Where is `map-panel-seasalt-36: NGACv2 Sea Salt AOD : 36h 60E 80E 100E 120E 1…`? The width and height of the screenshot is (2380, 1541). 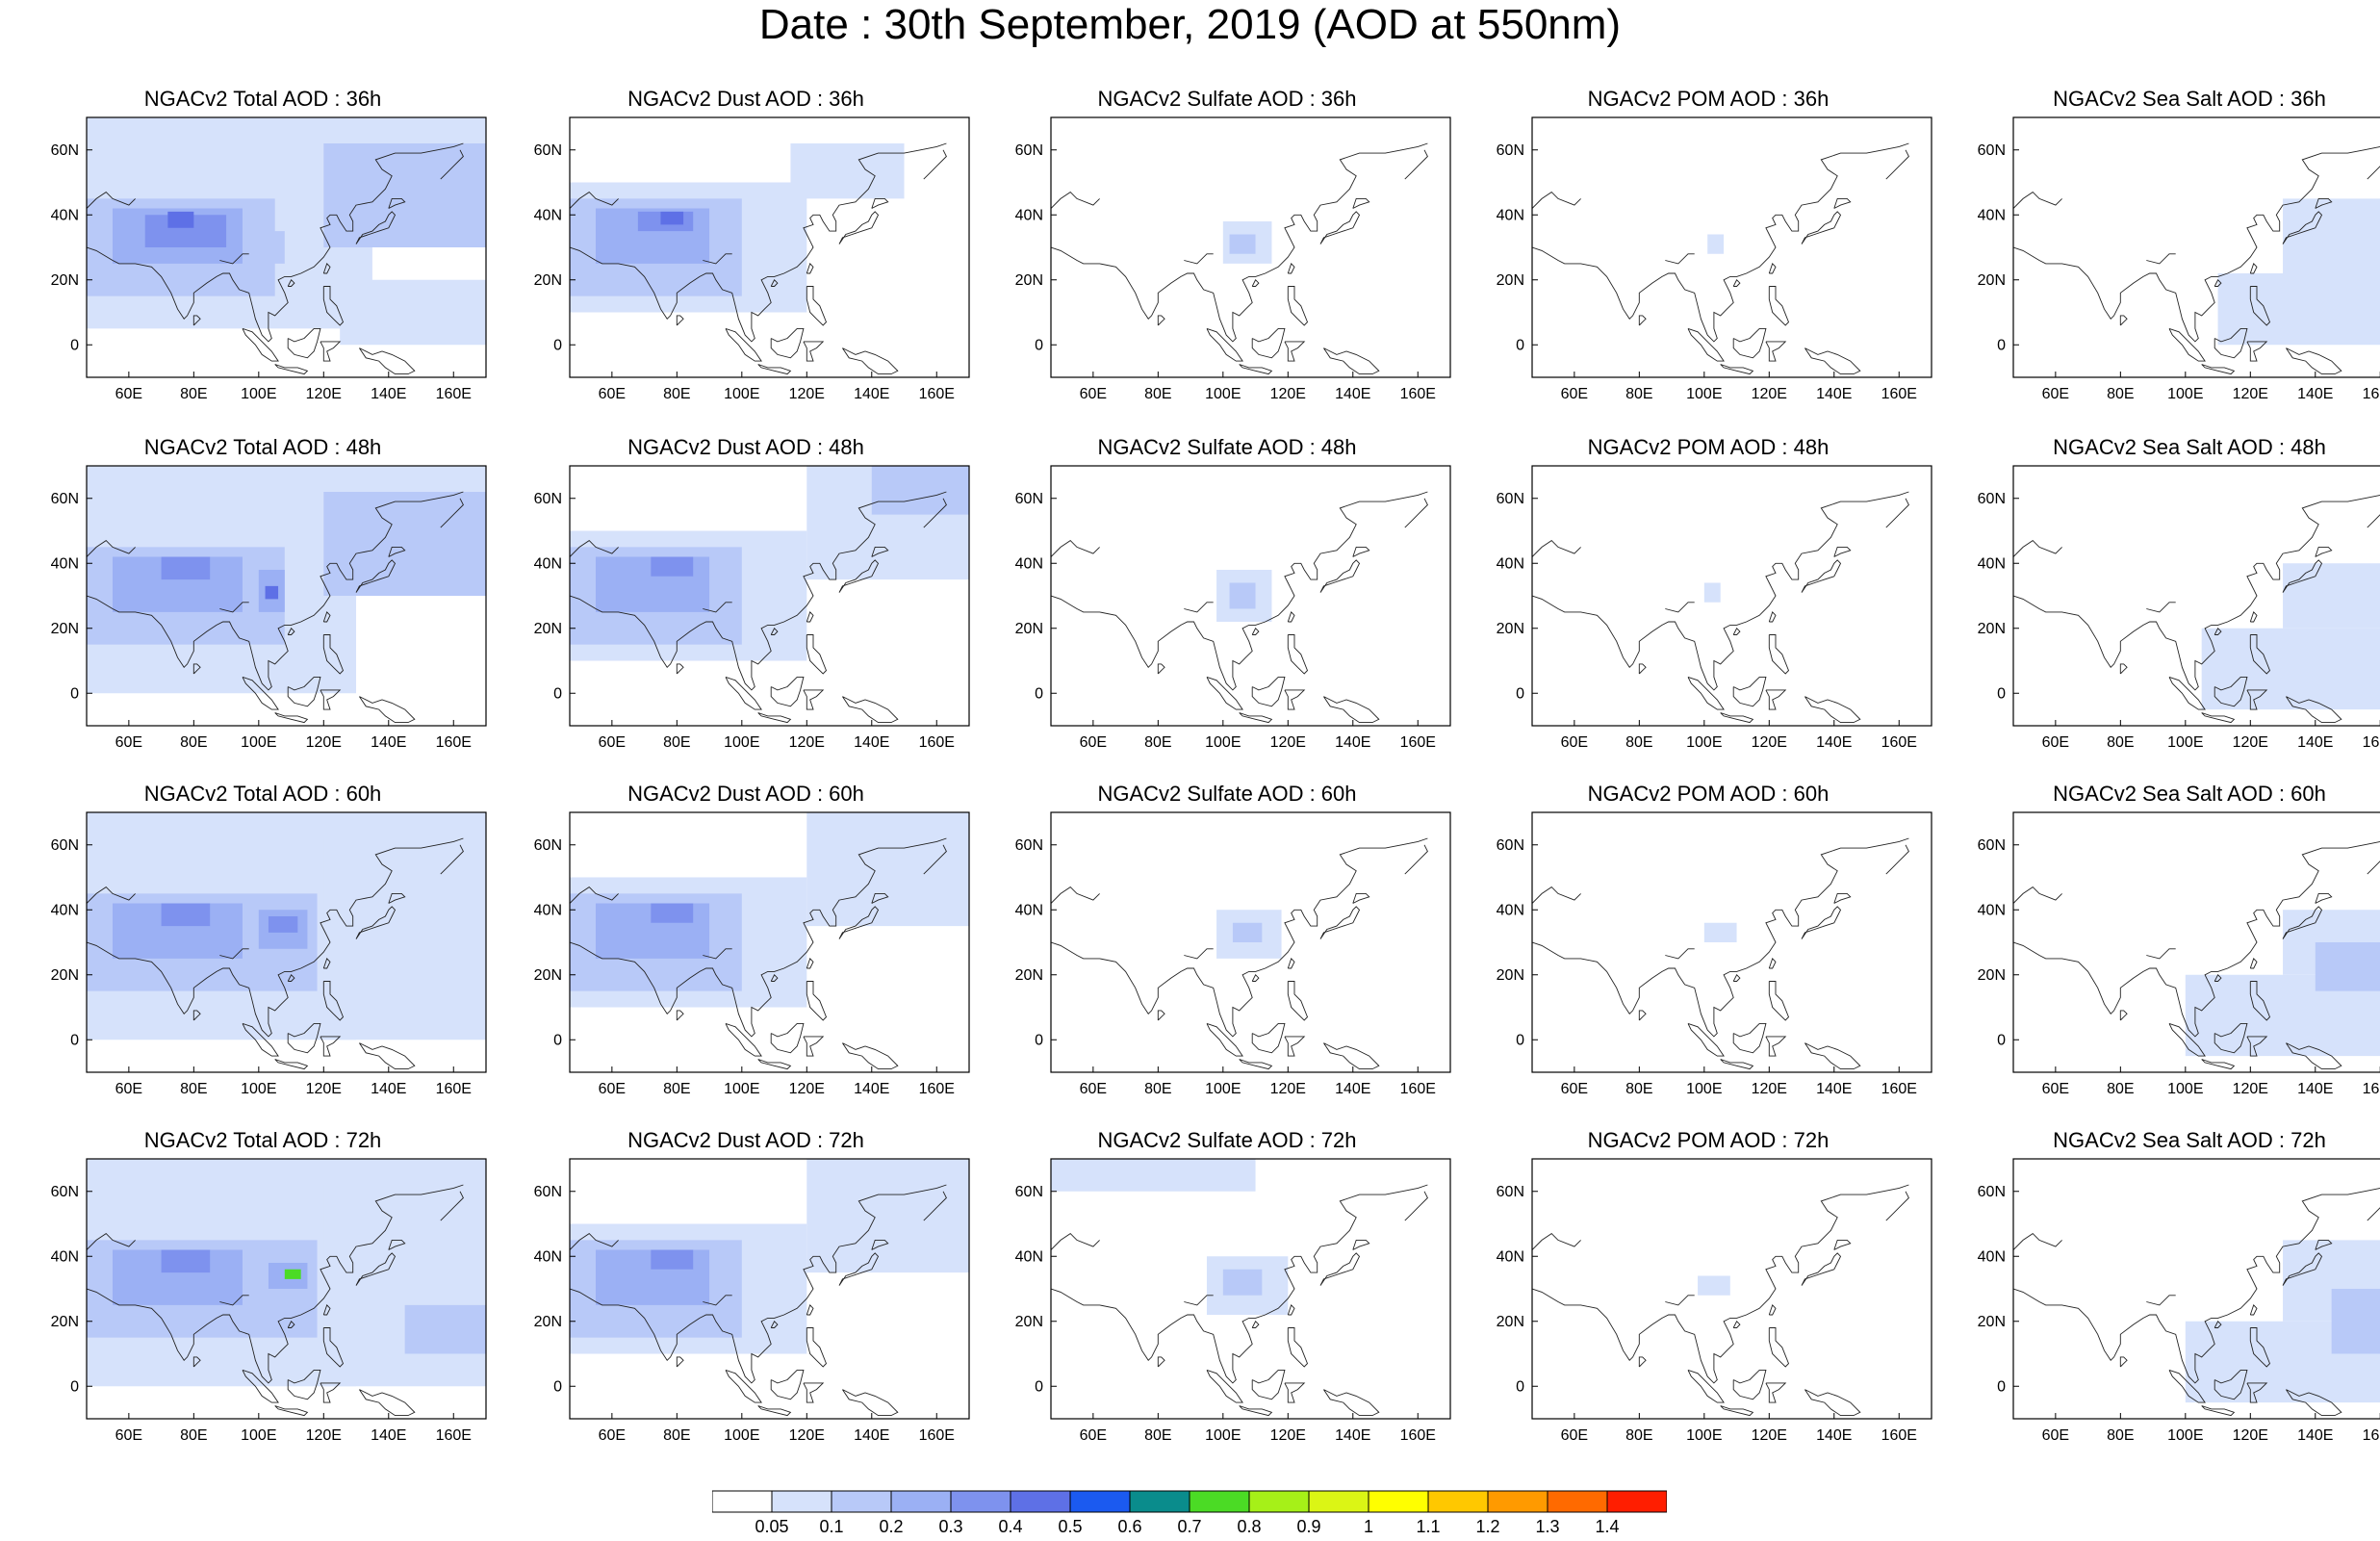 map-panel-seasalt-36: NGACv2 Sea Salt AOD : 36h 60E 80E 100E 120E 1… is located at coordinates (2172, 260).